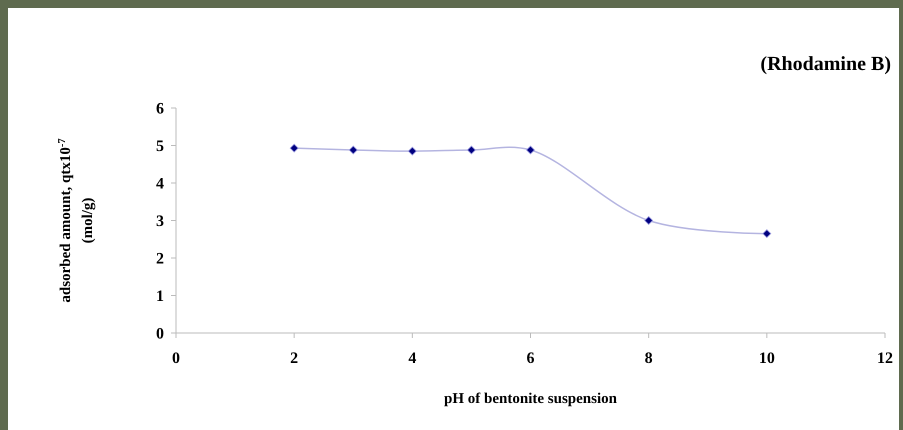 The image size is (903, 430). Describe the element at coordinates (766, 358) in the screenshot. I see `x-tick-label: 10` at that location.